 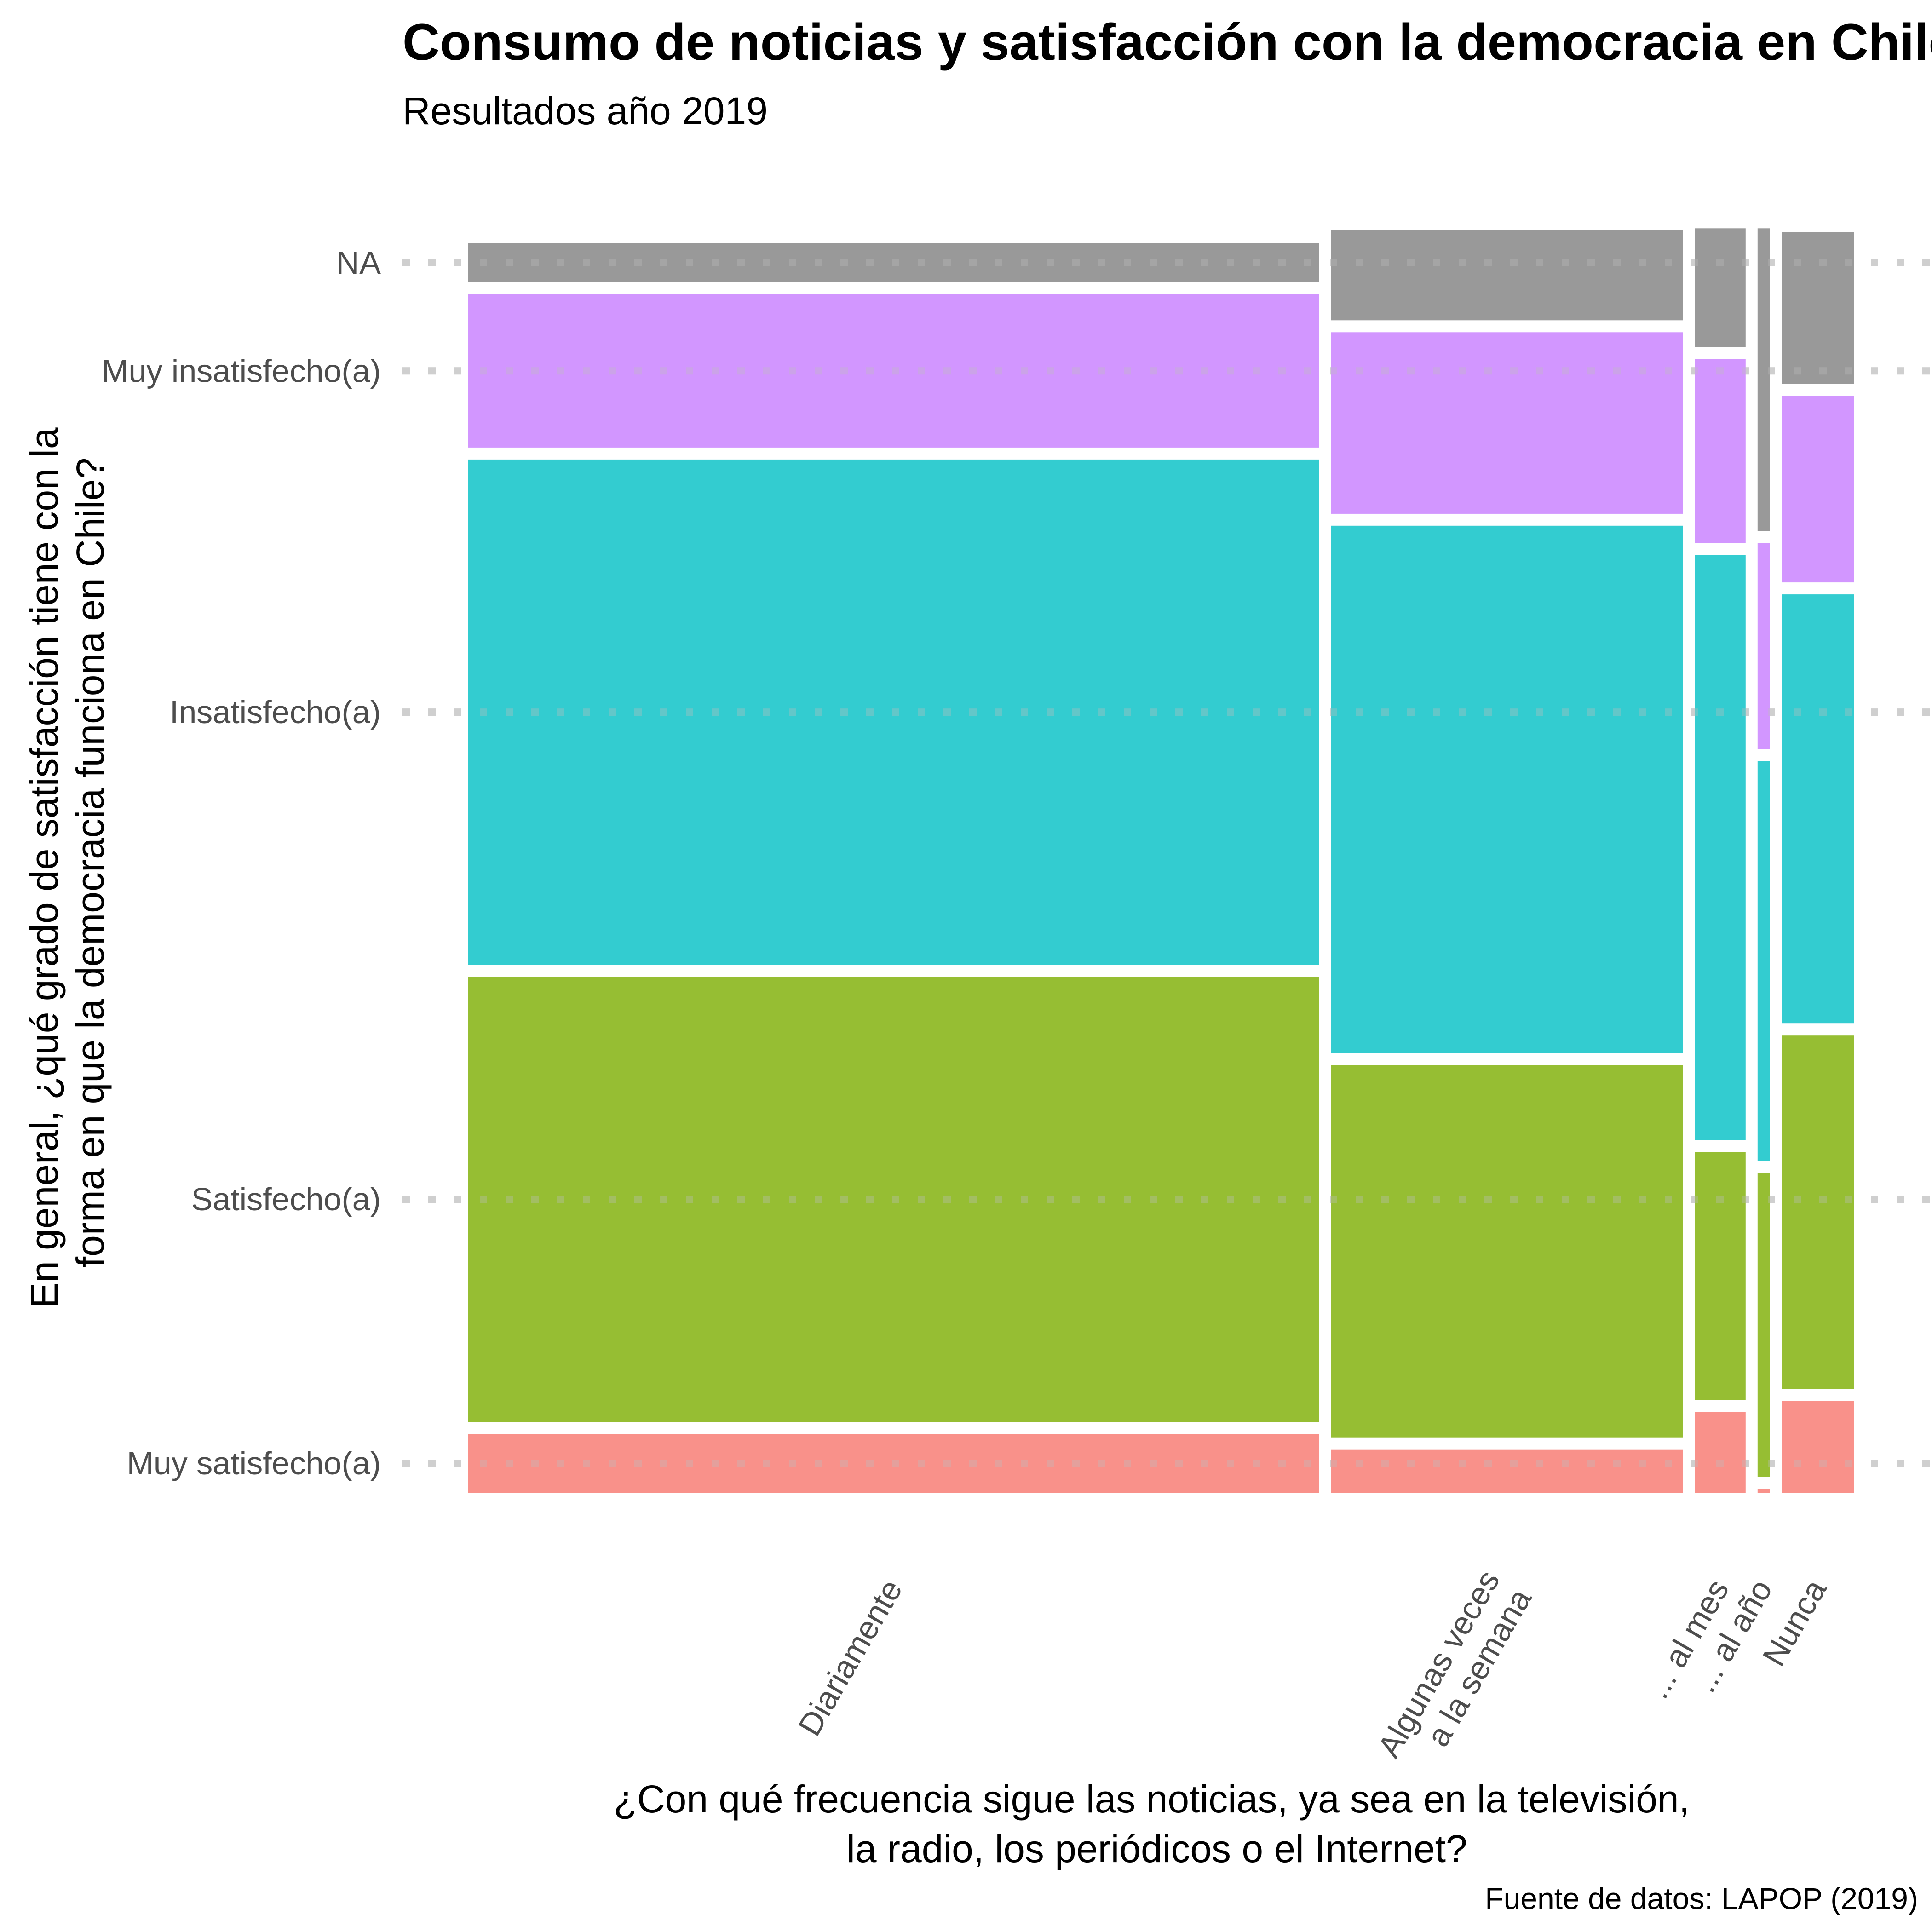 I want to click on tile-nunca-muy-satisfecho-a, so click(x=1818, y=1447).